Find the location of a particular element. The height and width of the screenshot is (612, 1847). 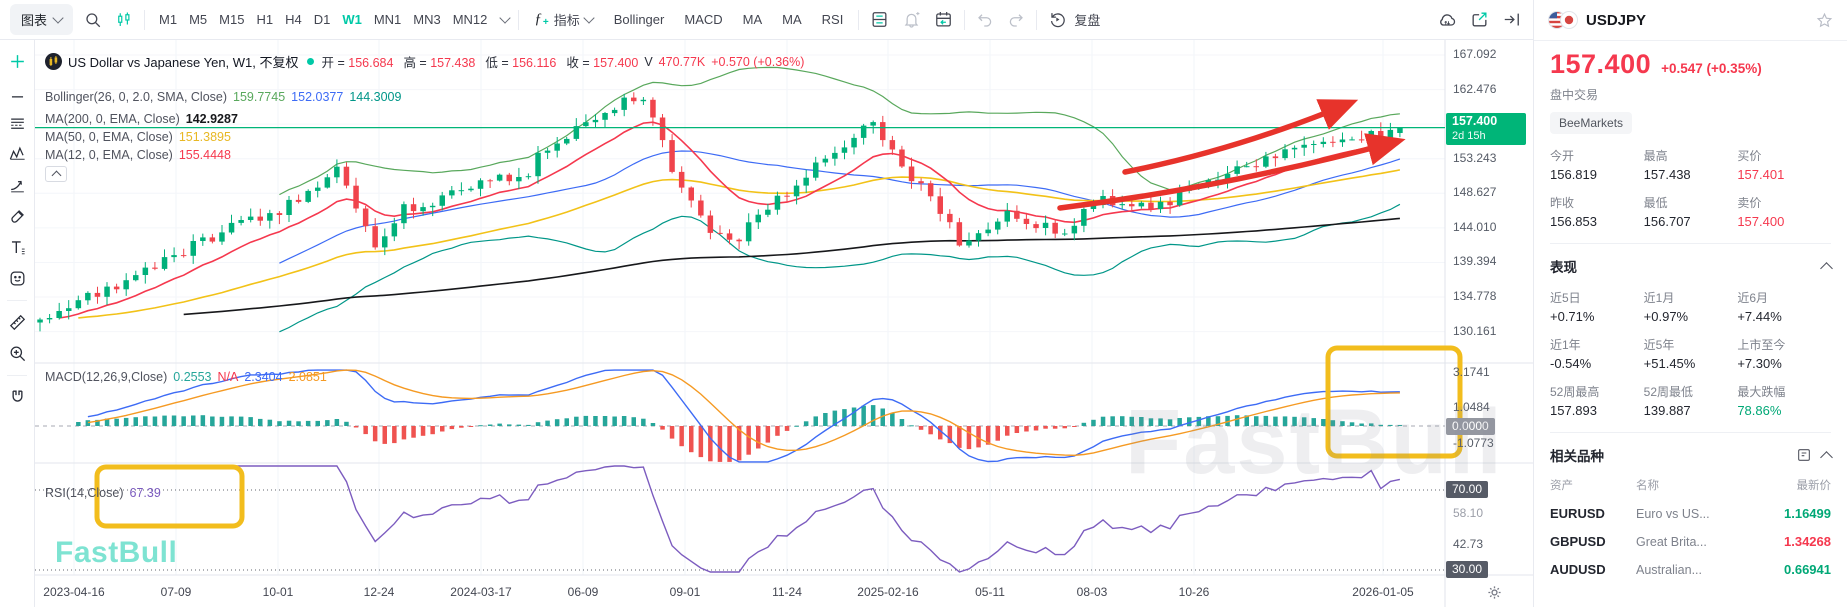

collapse-legends-button is located at coordinates (56, 174).